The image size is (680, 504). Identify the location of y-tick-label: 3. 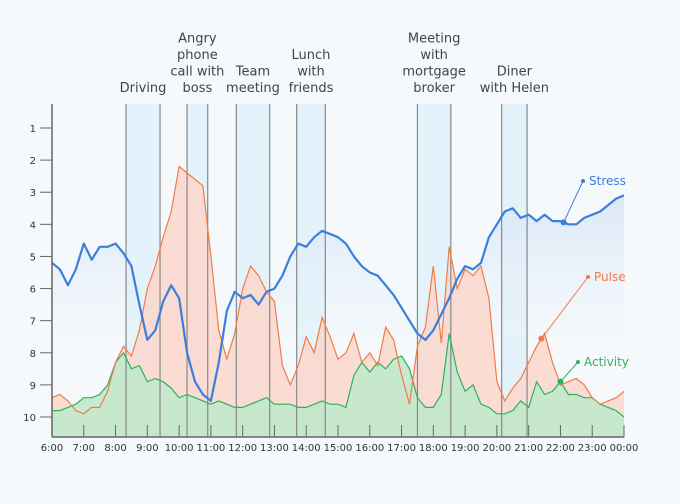
(33, 193).